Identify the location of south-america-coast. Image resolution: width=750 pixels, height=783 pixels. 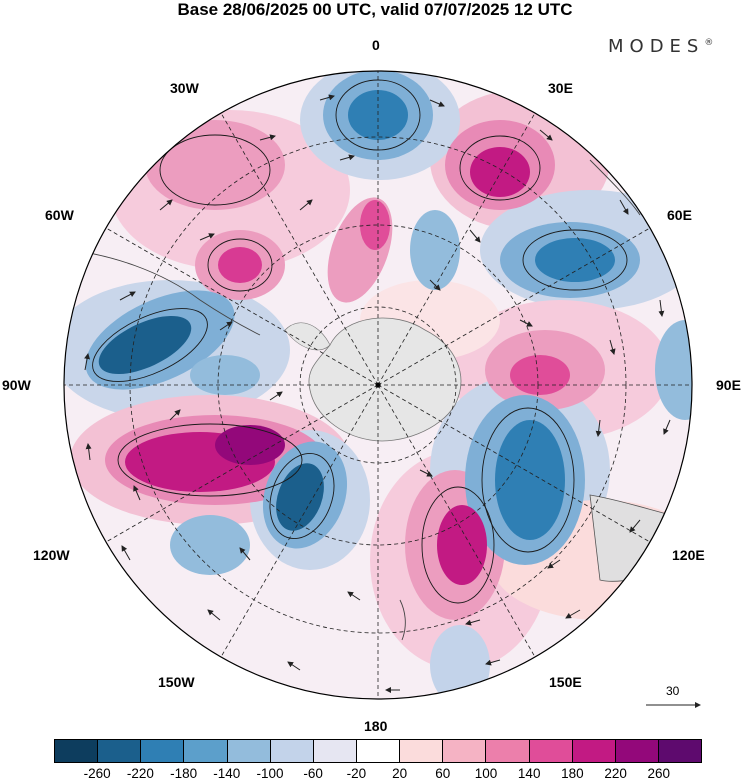
(165, 292).